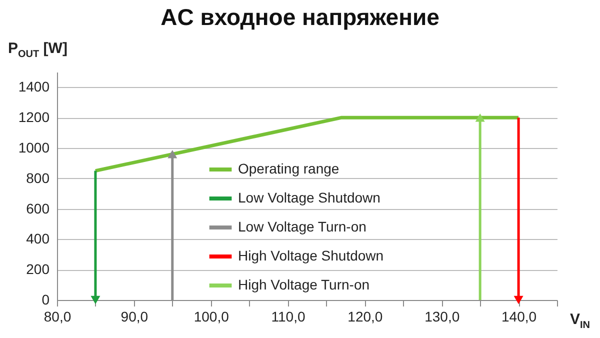  Describe the element at coordinates (304, 284) in the screenshot. I see `legend-label: High Voltage Turn-on` at that location.